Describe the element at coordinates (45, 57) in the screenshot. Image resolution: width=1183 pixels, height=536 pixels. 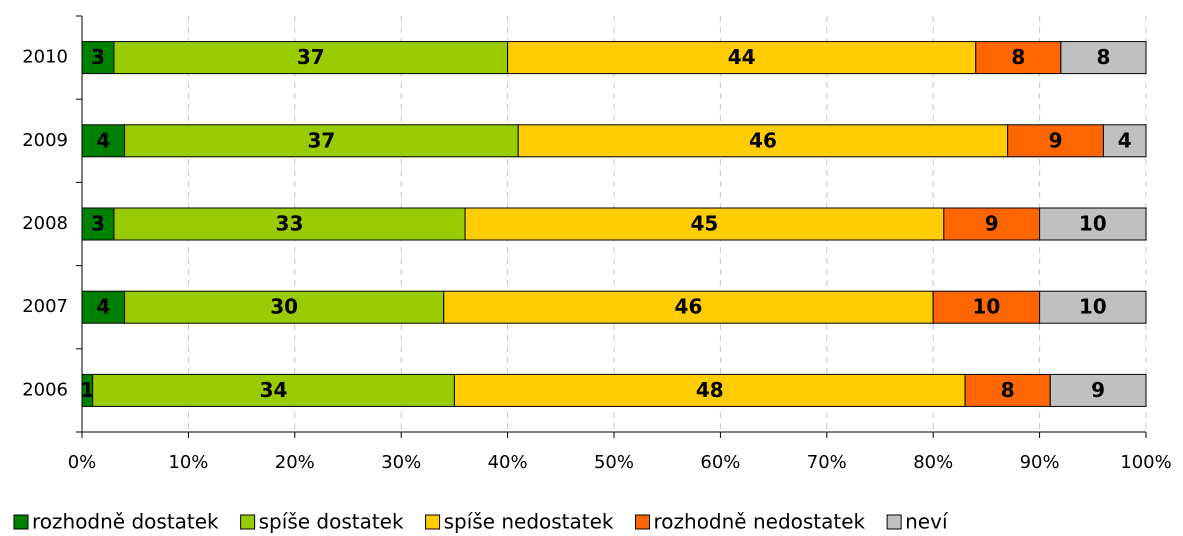
I see `y-tick-label: 2010` at that location.